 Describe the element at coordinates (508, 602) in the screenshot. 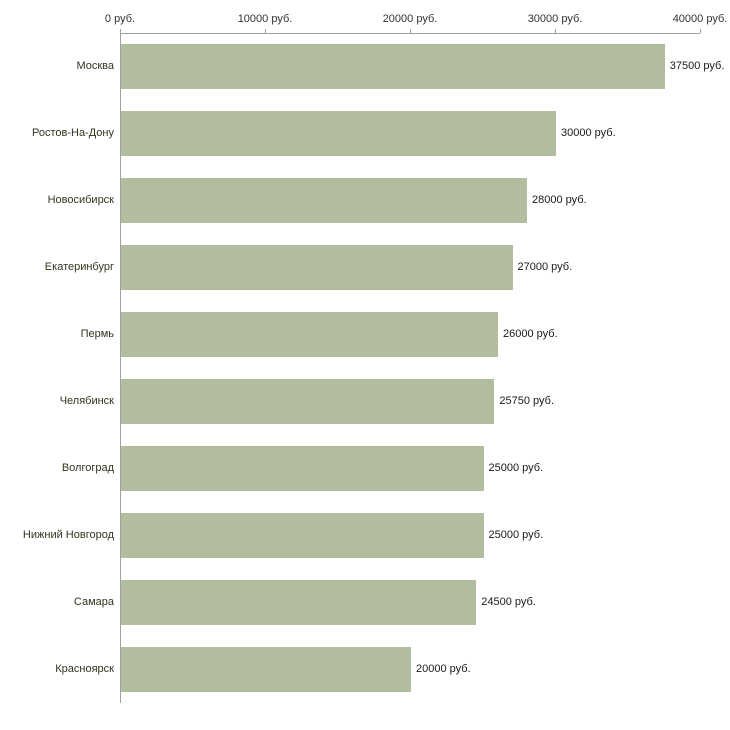

I see `value-label: 24500 руб.` at that location.